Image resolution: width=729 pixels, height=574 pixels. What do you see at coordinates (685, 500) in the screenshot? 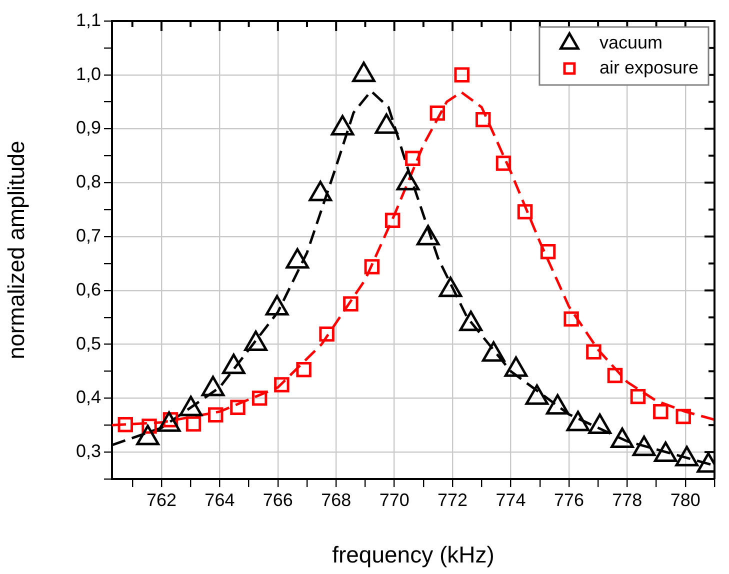
I see `x-tick-label: 780` at bounding box center [685, 500].